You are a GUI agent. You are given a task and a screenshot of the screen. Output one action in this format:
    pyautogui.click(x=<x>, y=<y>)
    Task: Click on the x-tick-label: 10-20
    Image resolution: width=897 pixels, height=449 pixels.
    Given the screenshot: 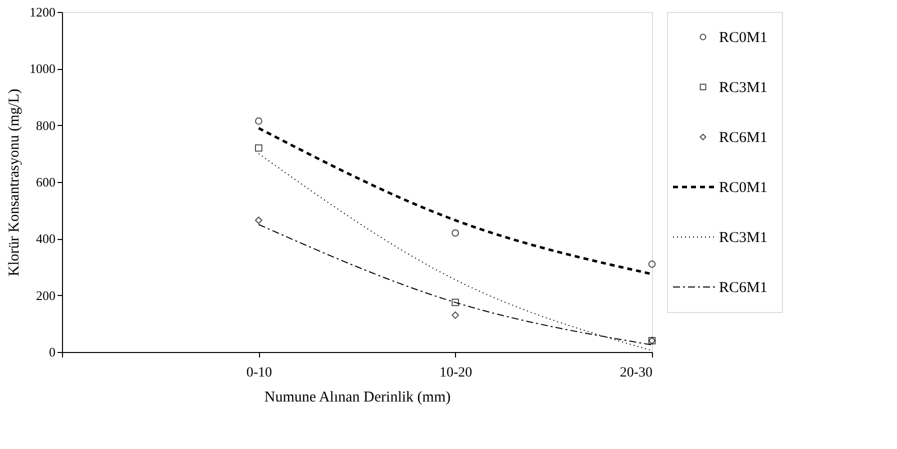 What is the action you would take?
    pyautogui.click(x=455, y=373)
    